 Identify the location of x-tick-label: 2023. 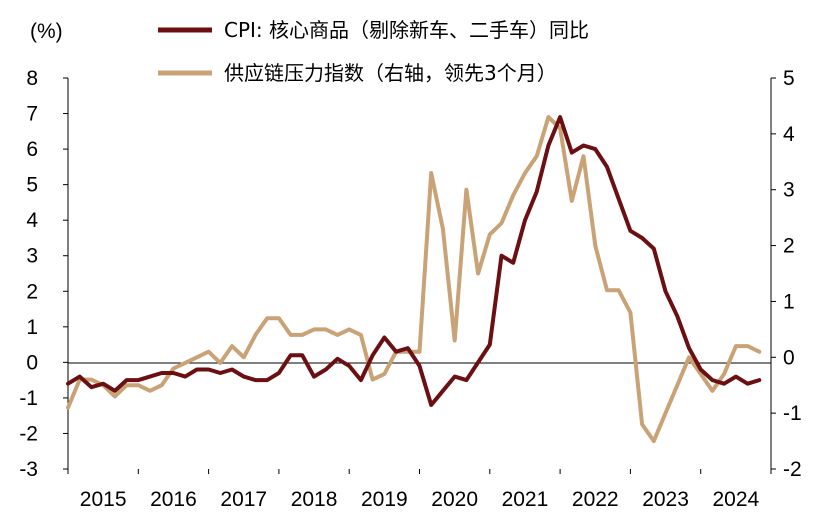
(665, 499).